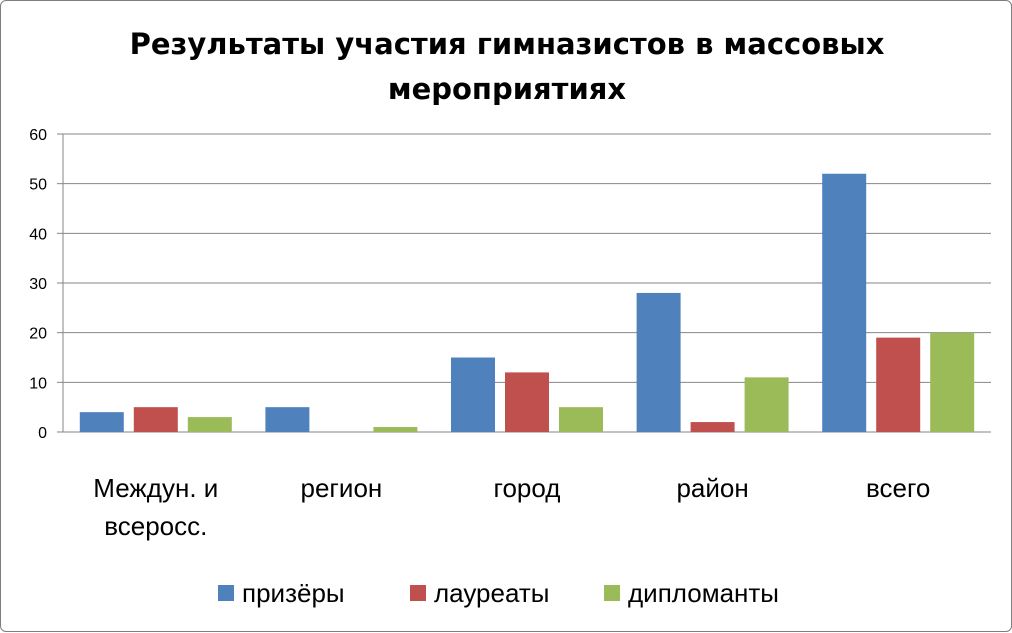 Image resolution: width=1012 pixels, height=633 pixels. I want to click on x-category-label: всеросс., so click(155, 526).